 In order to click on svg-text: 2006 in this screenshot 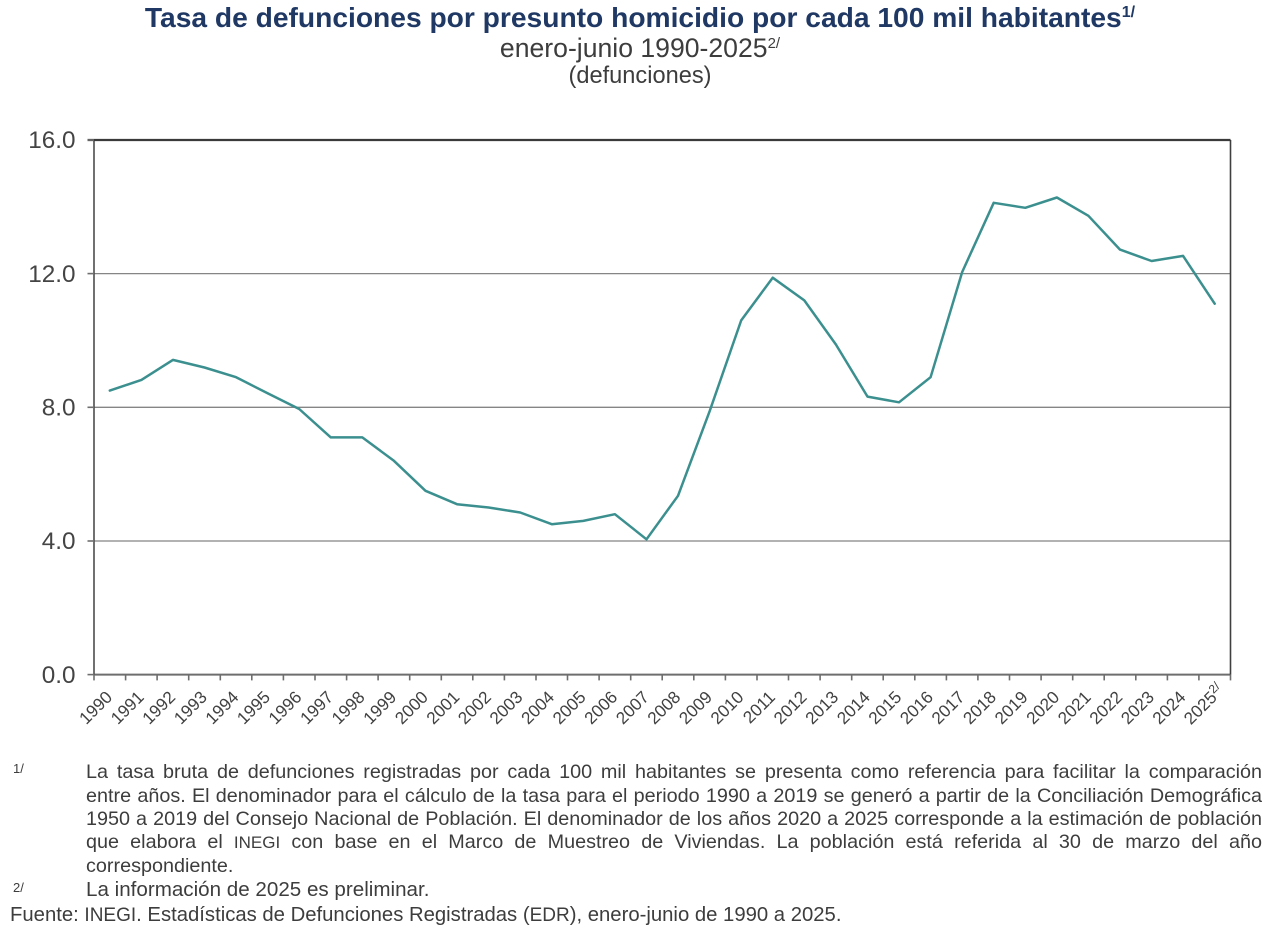, I will do `click(600, 707)`.